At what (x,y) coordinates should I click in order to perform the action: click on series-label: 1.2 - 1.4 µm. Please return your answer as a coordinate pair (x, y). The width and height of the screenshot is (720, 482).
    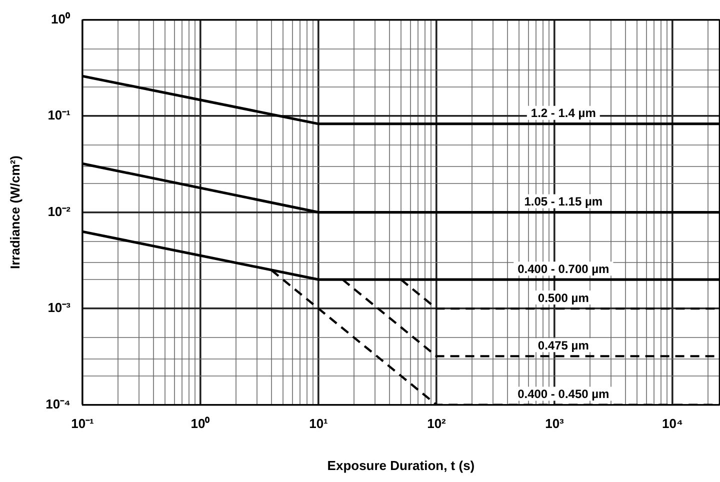
    Looking at the image, I should click on (563, 113).